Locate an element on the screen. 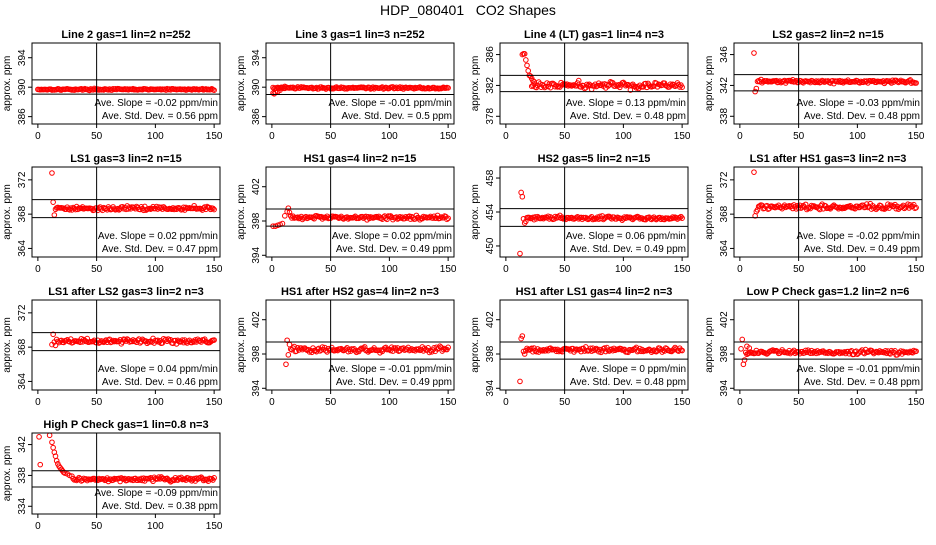 Image resolution: width=936 pixels, height=545 pixels. y-tick-label: 398 is located at coordinates (724, 353).